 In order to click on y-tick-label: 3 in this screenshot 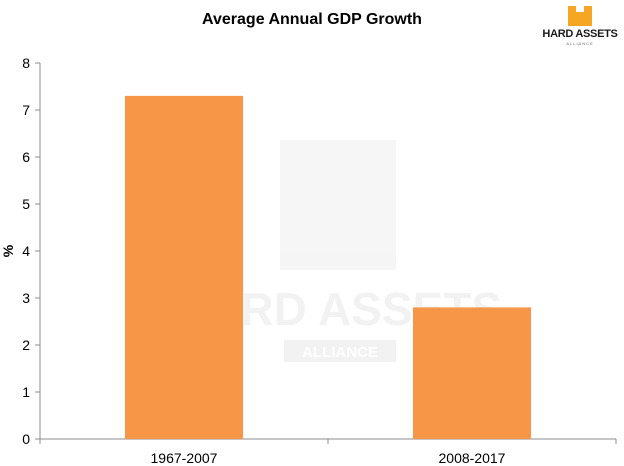, I will do `click(26, 298)`.